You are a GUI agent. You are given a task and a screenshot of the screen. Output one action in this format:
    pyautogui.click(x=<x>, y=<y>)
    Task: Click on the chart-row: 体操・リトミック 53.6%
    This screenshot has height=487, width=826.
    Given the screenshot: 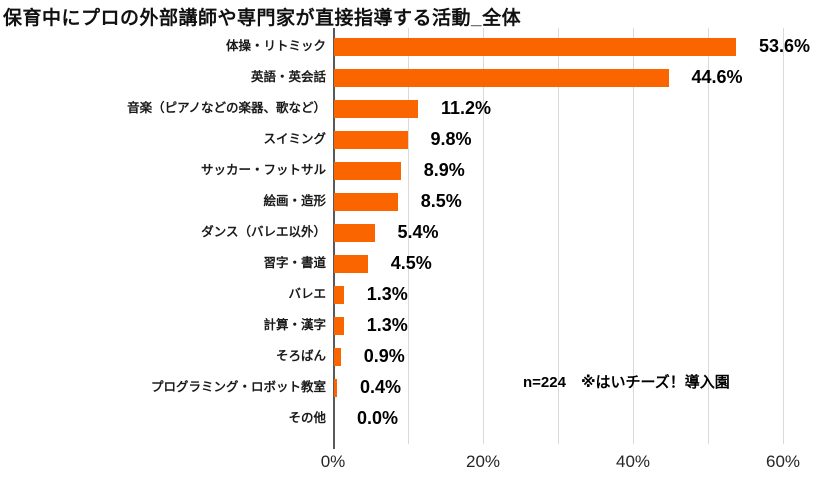 What is the action you would take?
    pyautogui.click(x=413, y=46)
    